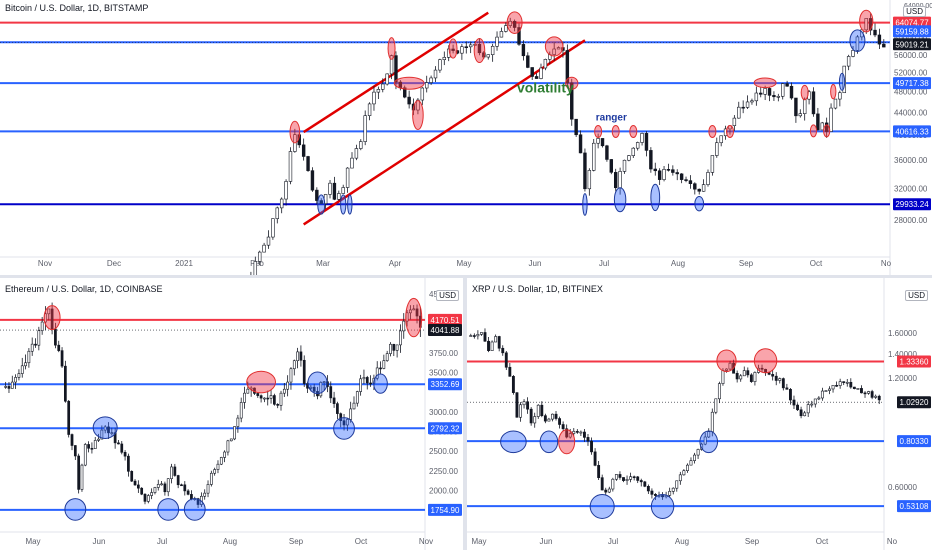 The height and width of the screenshot is (550, 932). I want to click on eth-red-circle-marker, so click(52, 318).